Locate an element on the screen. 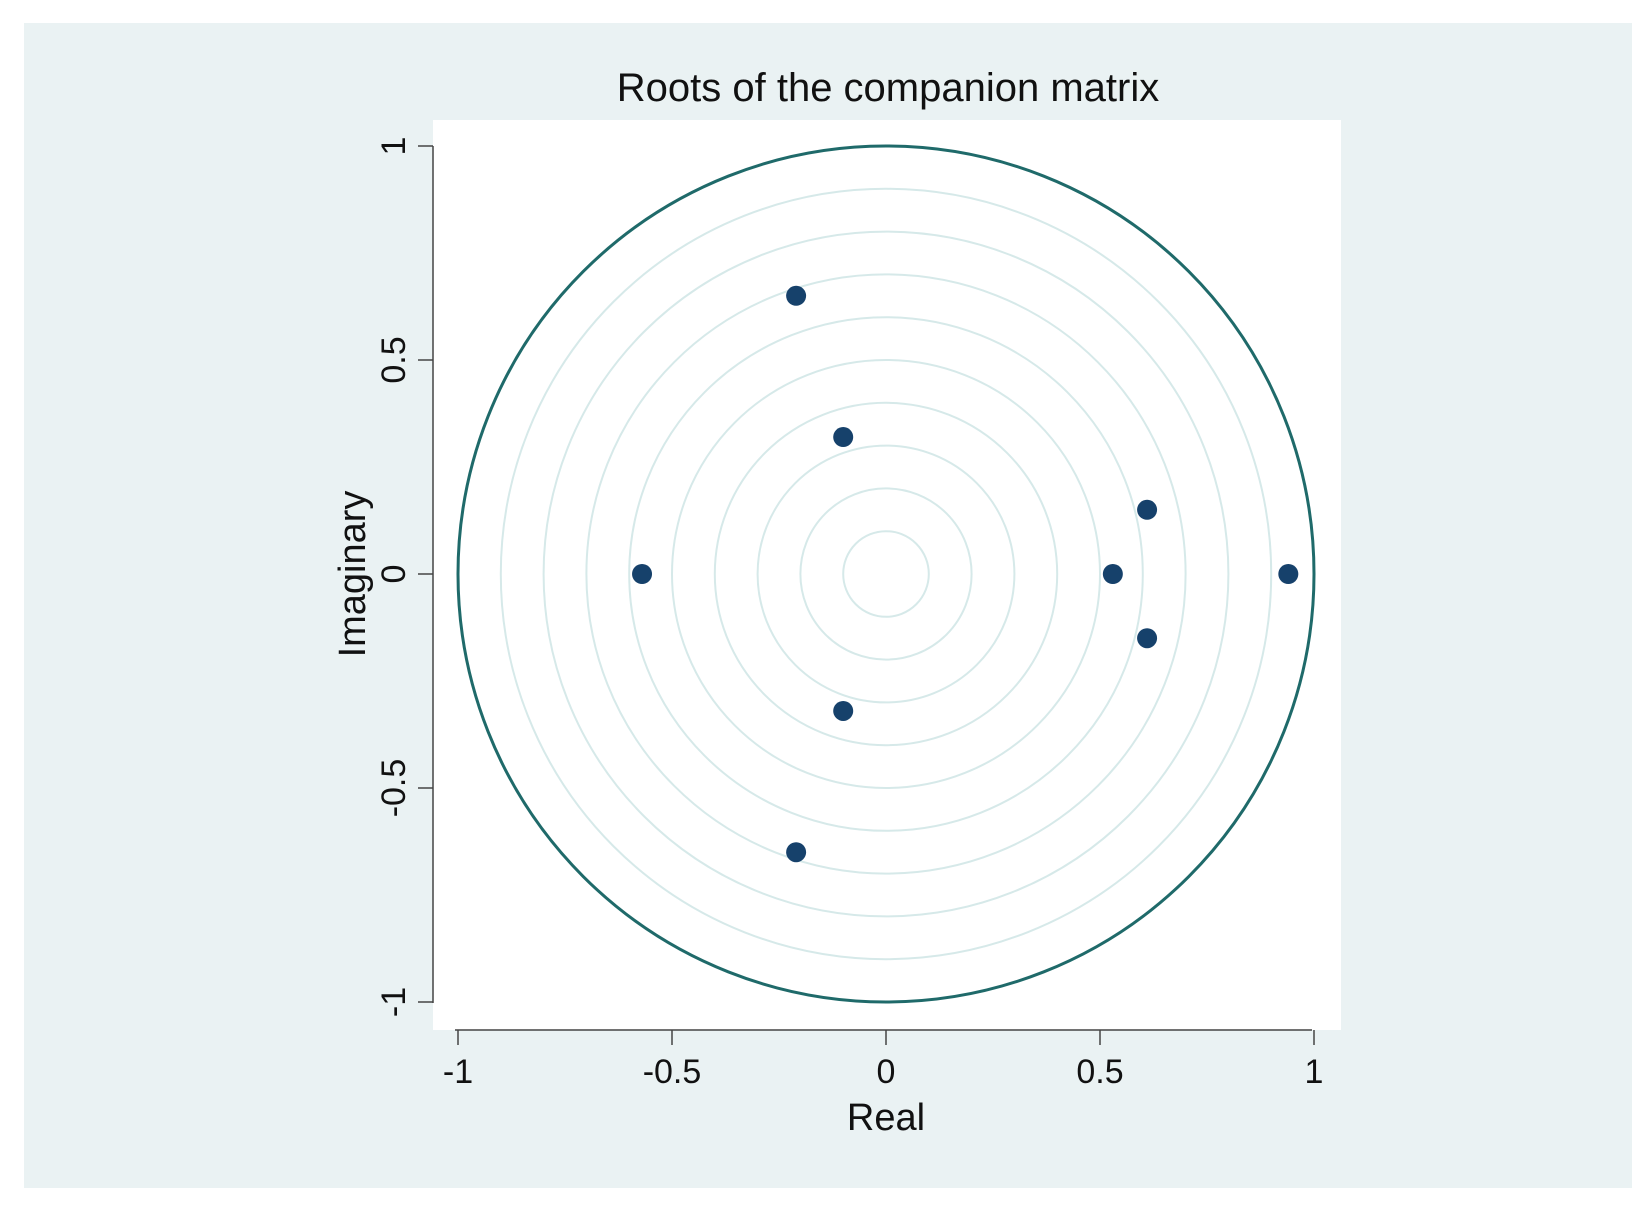 This screenshot has height=1205, width=1633. x-tick-label: 0.5 is located at coordinates (1099, 1072).